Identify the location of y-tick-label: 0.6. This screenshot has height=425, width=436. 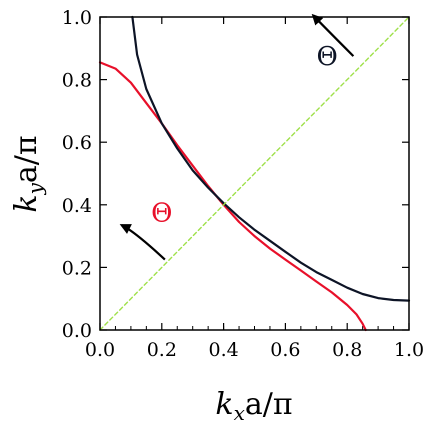
(77, 143).